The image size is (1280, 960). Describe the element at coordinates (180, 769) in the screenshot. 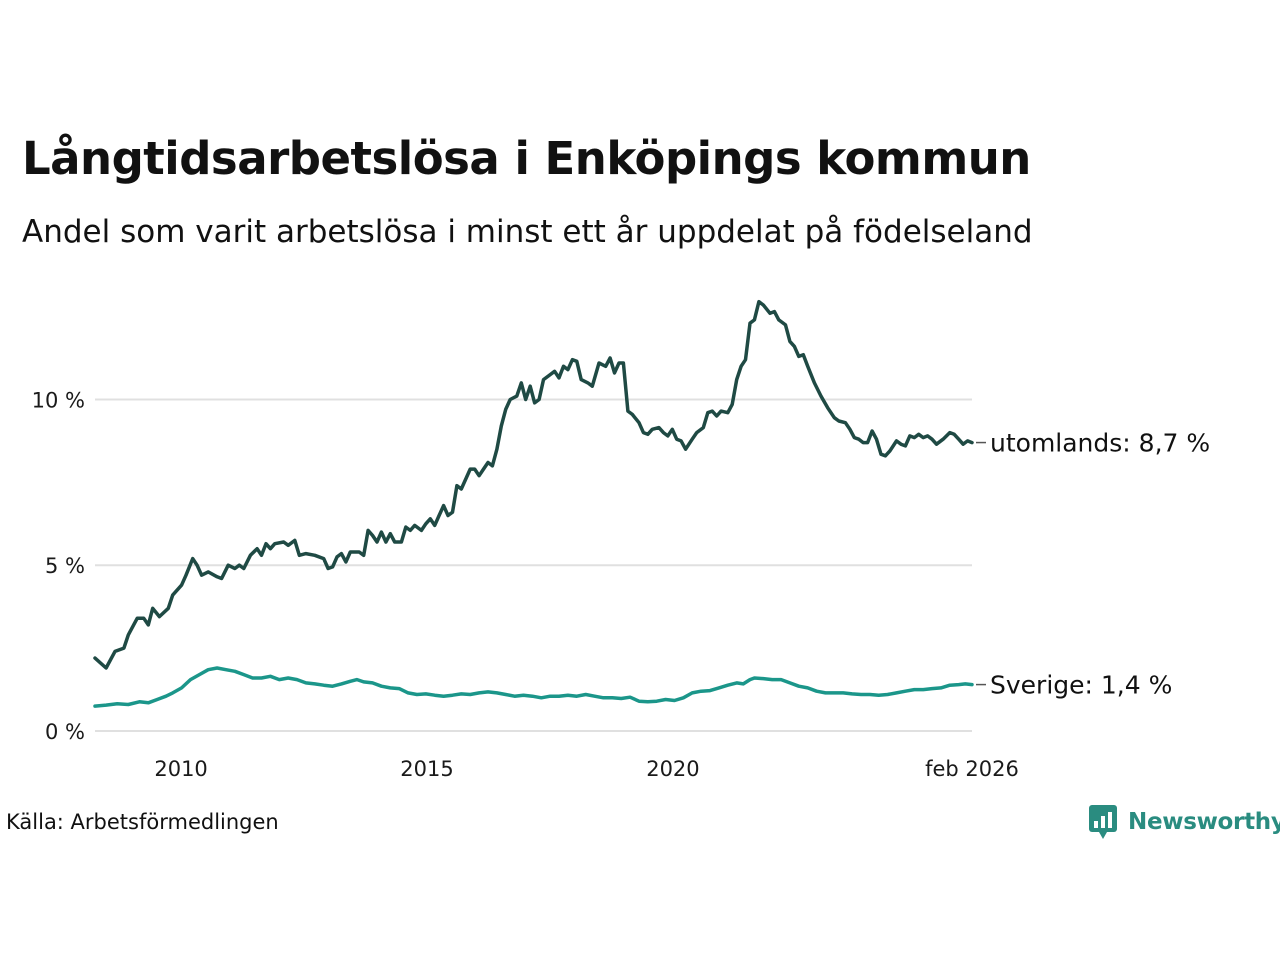

I see `x-tick-label: 2010` at that location.